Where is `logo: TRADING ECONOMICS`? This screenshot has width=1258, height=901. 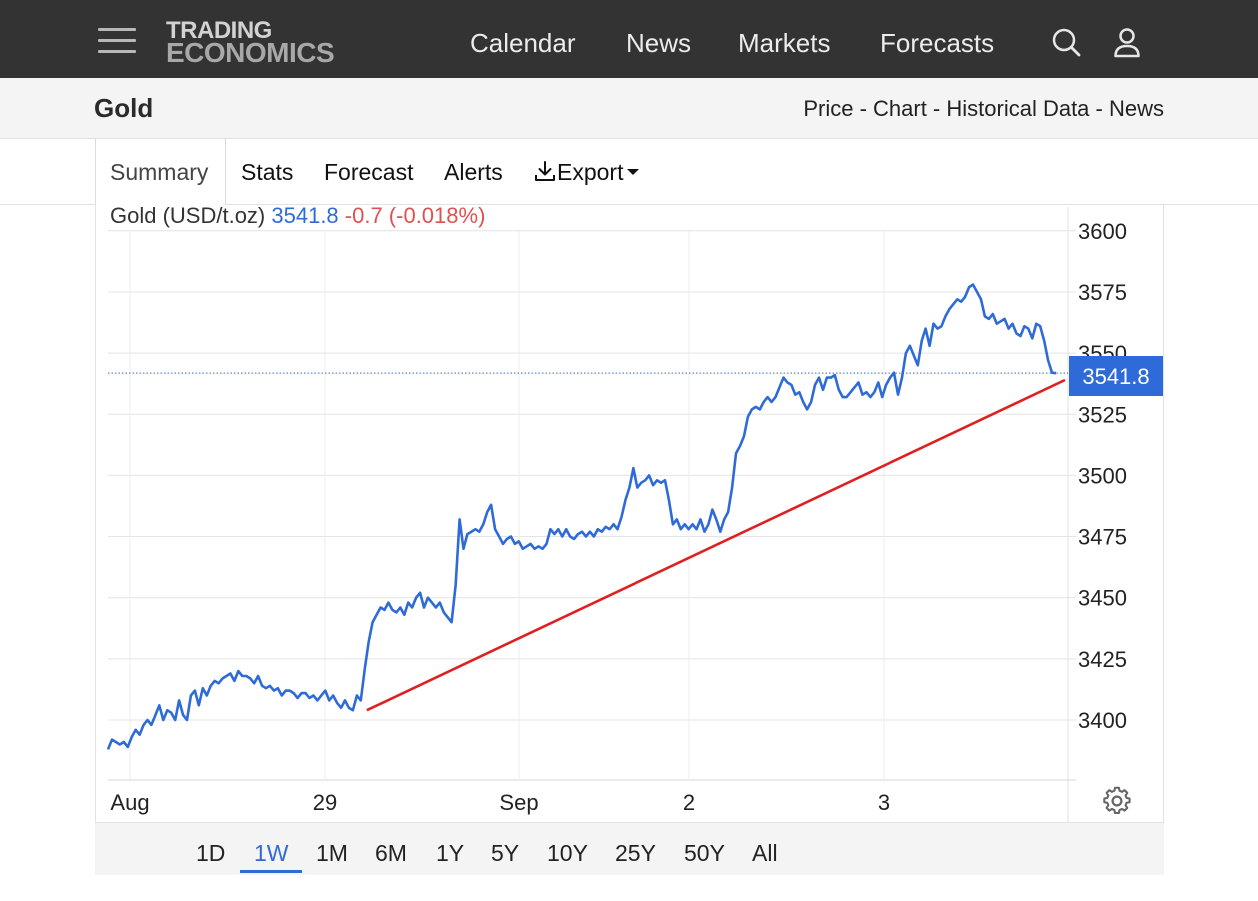 logo: TRADING ECONOMICS is located at coordinates (250, 42).